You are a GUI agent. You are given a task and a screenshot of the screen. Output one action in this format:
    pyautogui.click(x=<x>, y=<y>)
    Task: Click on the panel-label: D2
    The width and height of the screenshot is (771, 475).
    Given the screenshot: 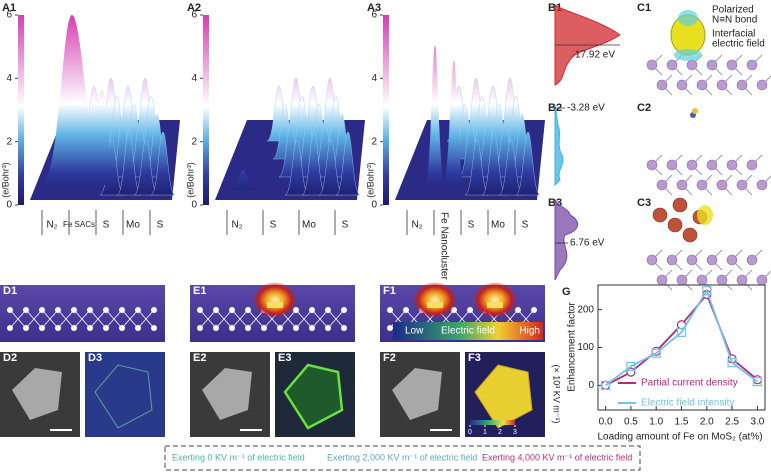 What is the action you would take?
    pyautogui.click(x=10, y=358)
    